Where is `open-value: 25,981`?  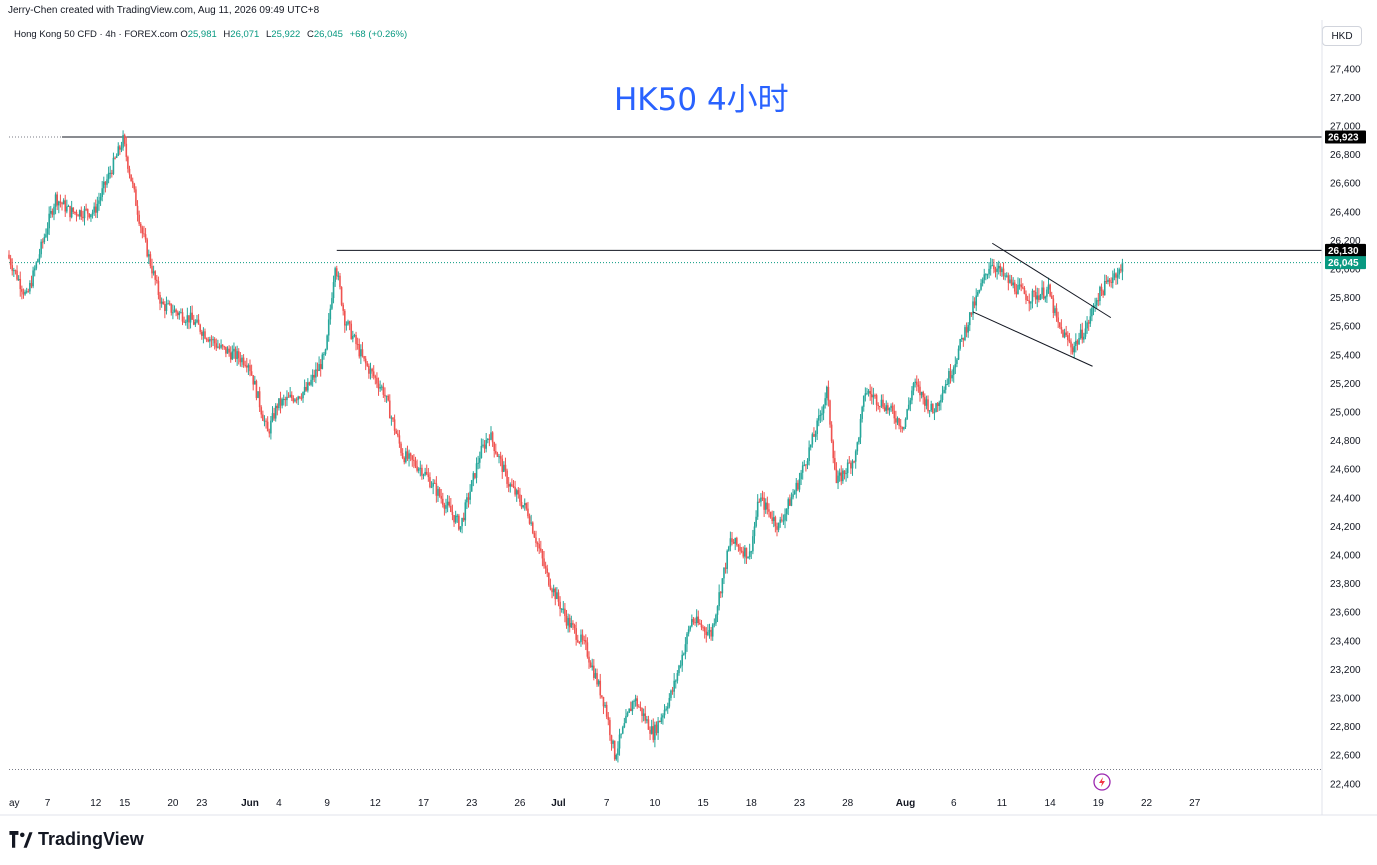
open-value: 25,981 is located at coordinates (202, 34).